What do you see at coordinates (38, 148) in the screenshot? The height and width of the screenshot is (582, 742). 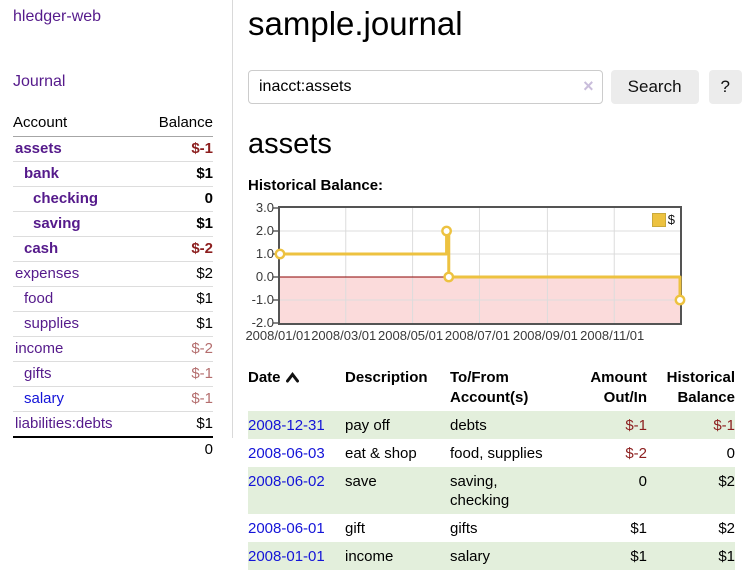 I see `account-link-assets: assets` at bounding box center [38, 148].